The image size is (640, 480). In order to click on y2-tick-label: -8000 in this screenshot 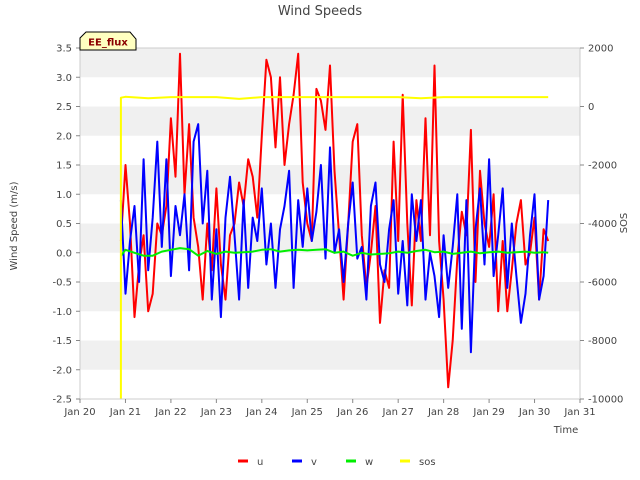, I will do `click(602, 341)`.